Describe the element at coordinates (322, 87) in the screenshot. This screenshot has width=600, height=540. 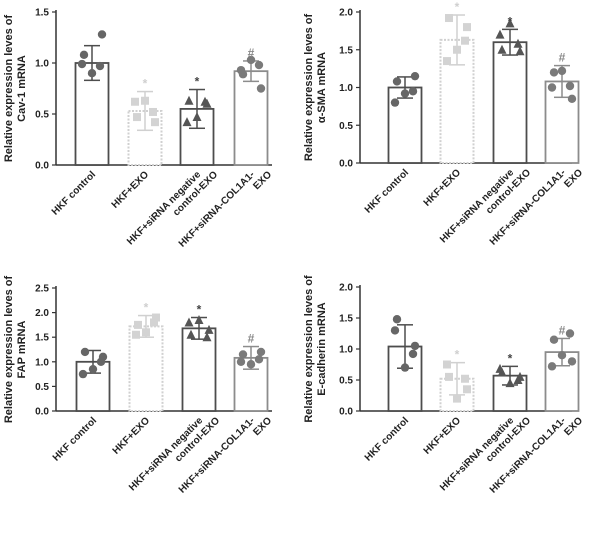
I see `y-axis-title-line: α-SMA mRNA` at that location.